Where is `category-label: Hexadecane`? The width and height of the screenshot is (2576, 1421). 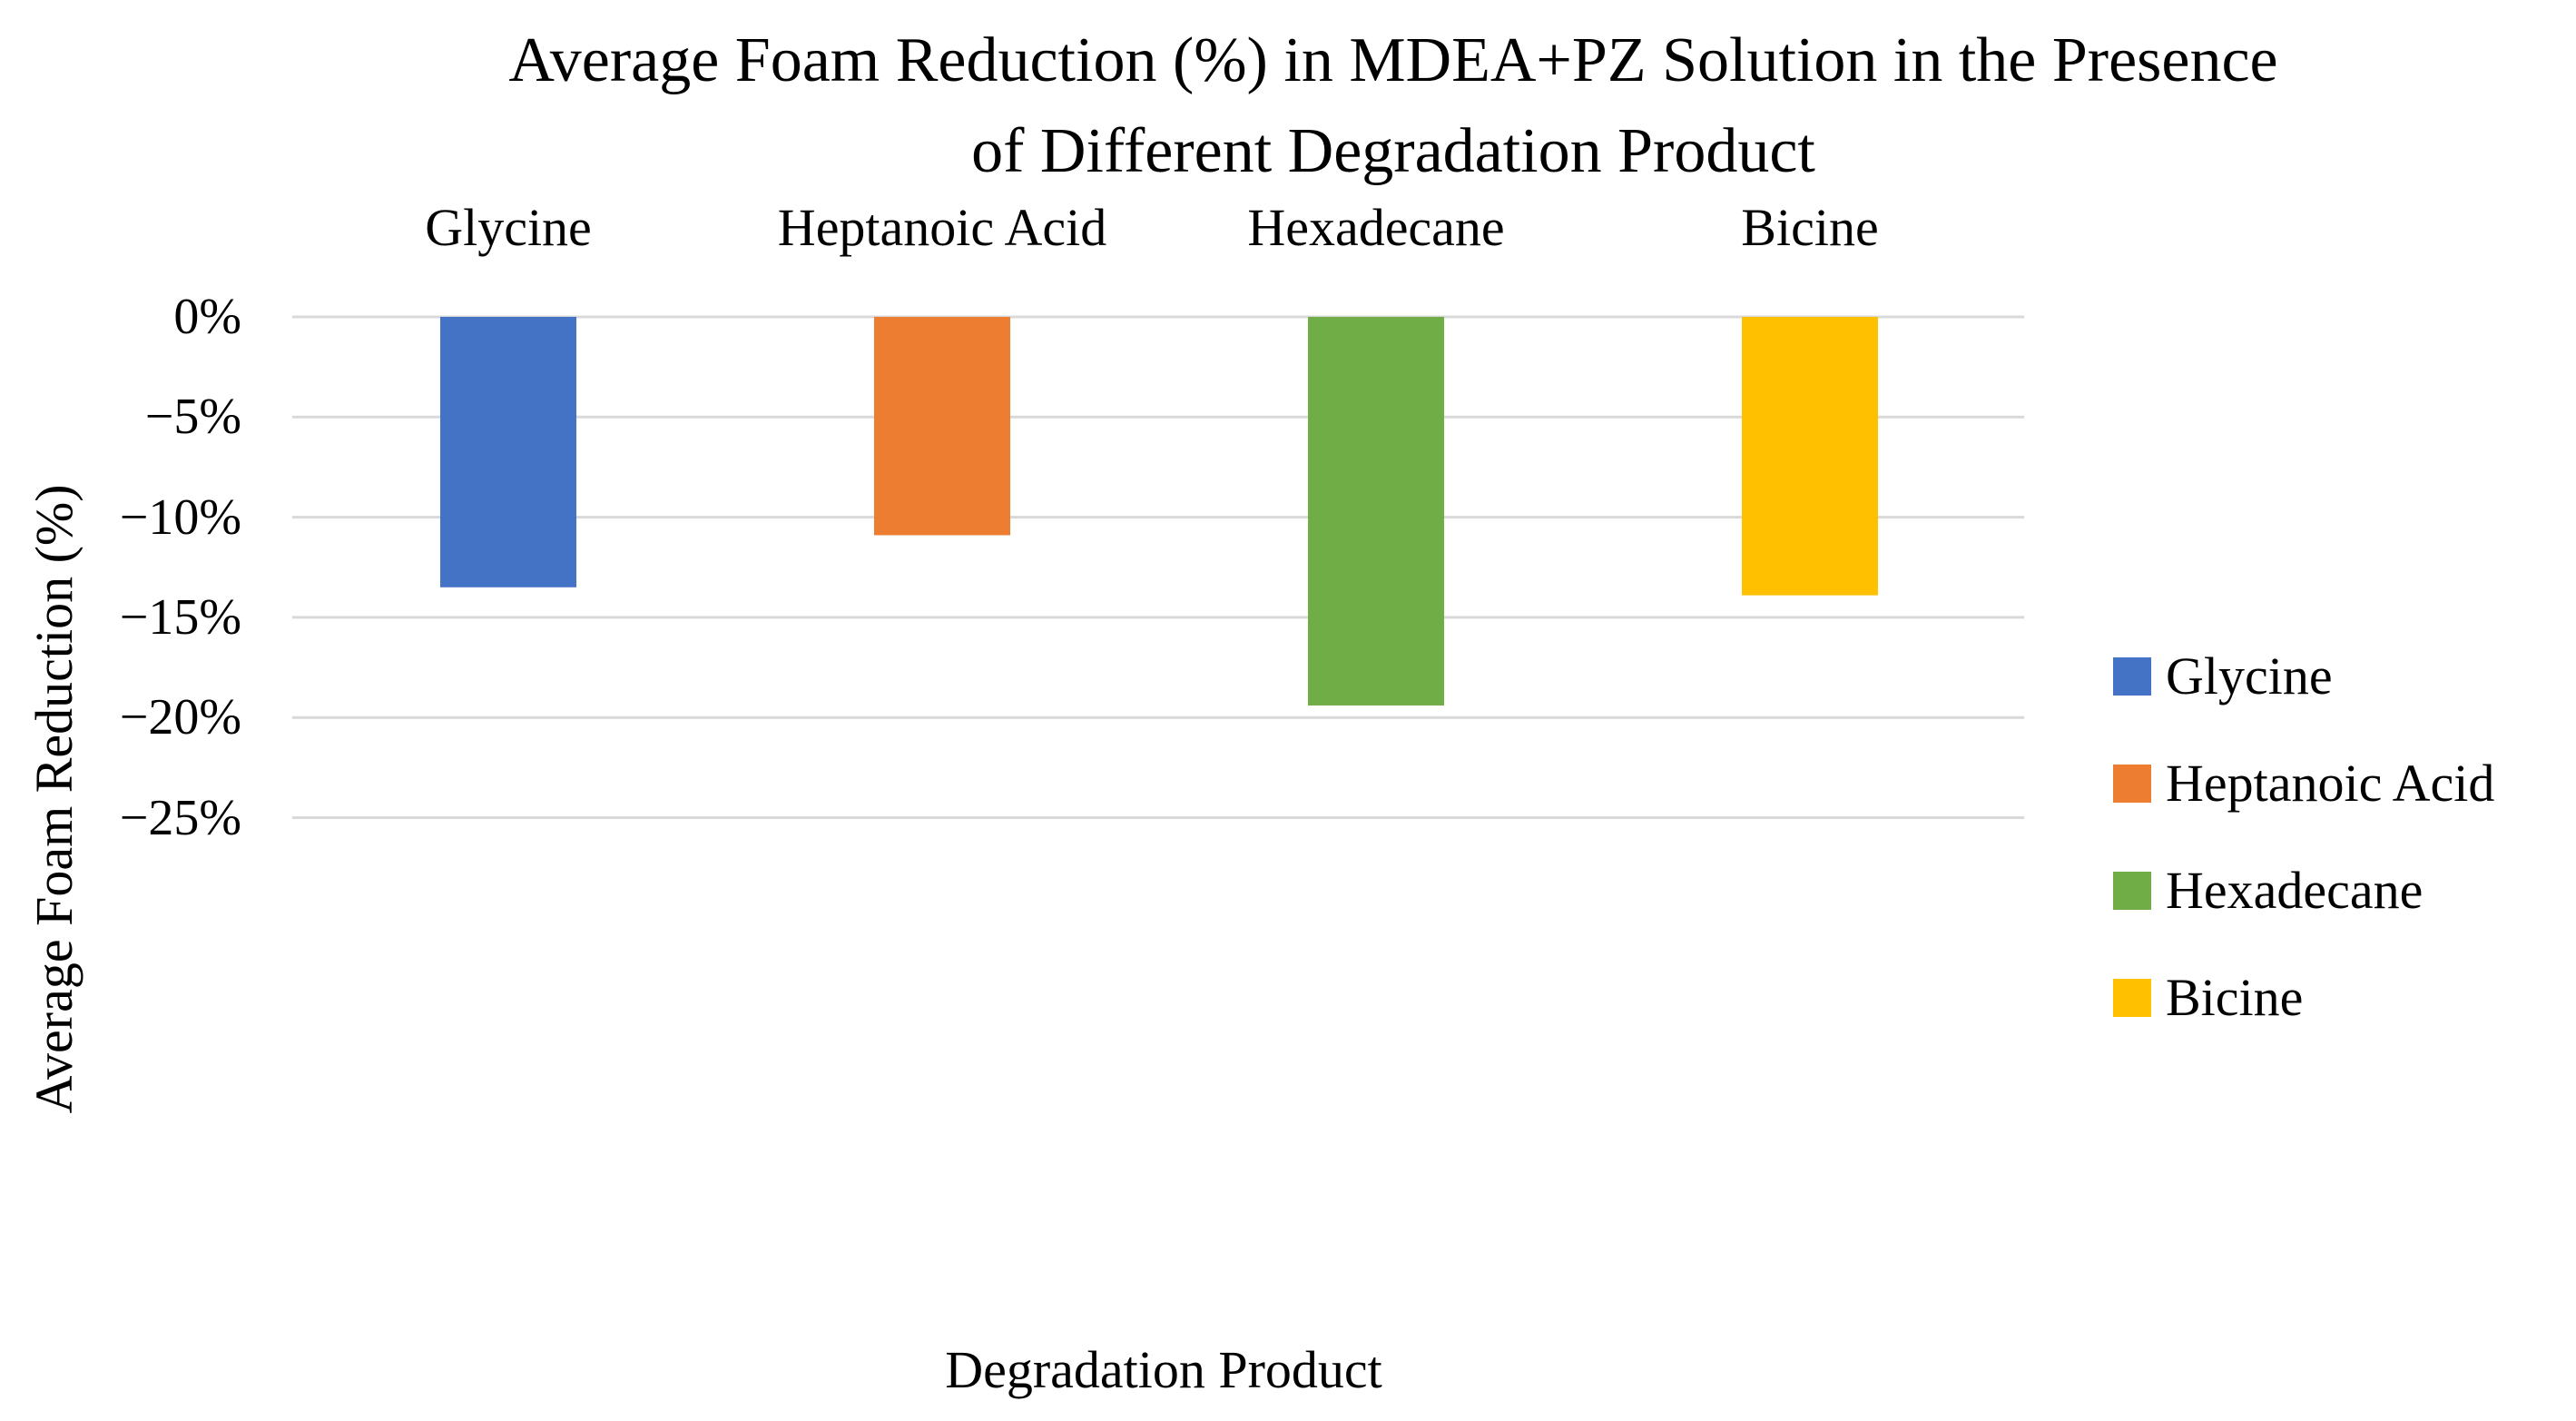 category-label: Hexadecane is located at coordinates (1376, 227).